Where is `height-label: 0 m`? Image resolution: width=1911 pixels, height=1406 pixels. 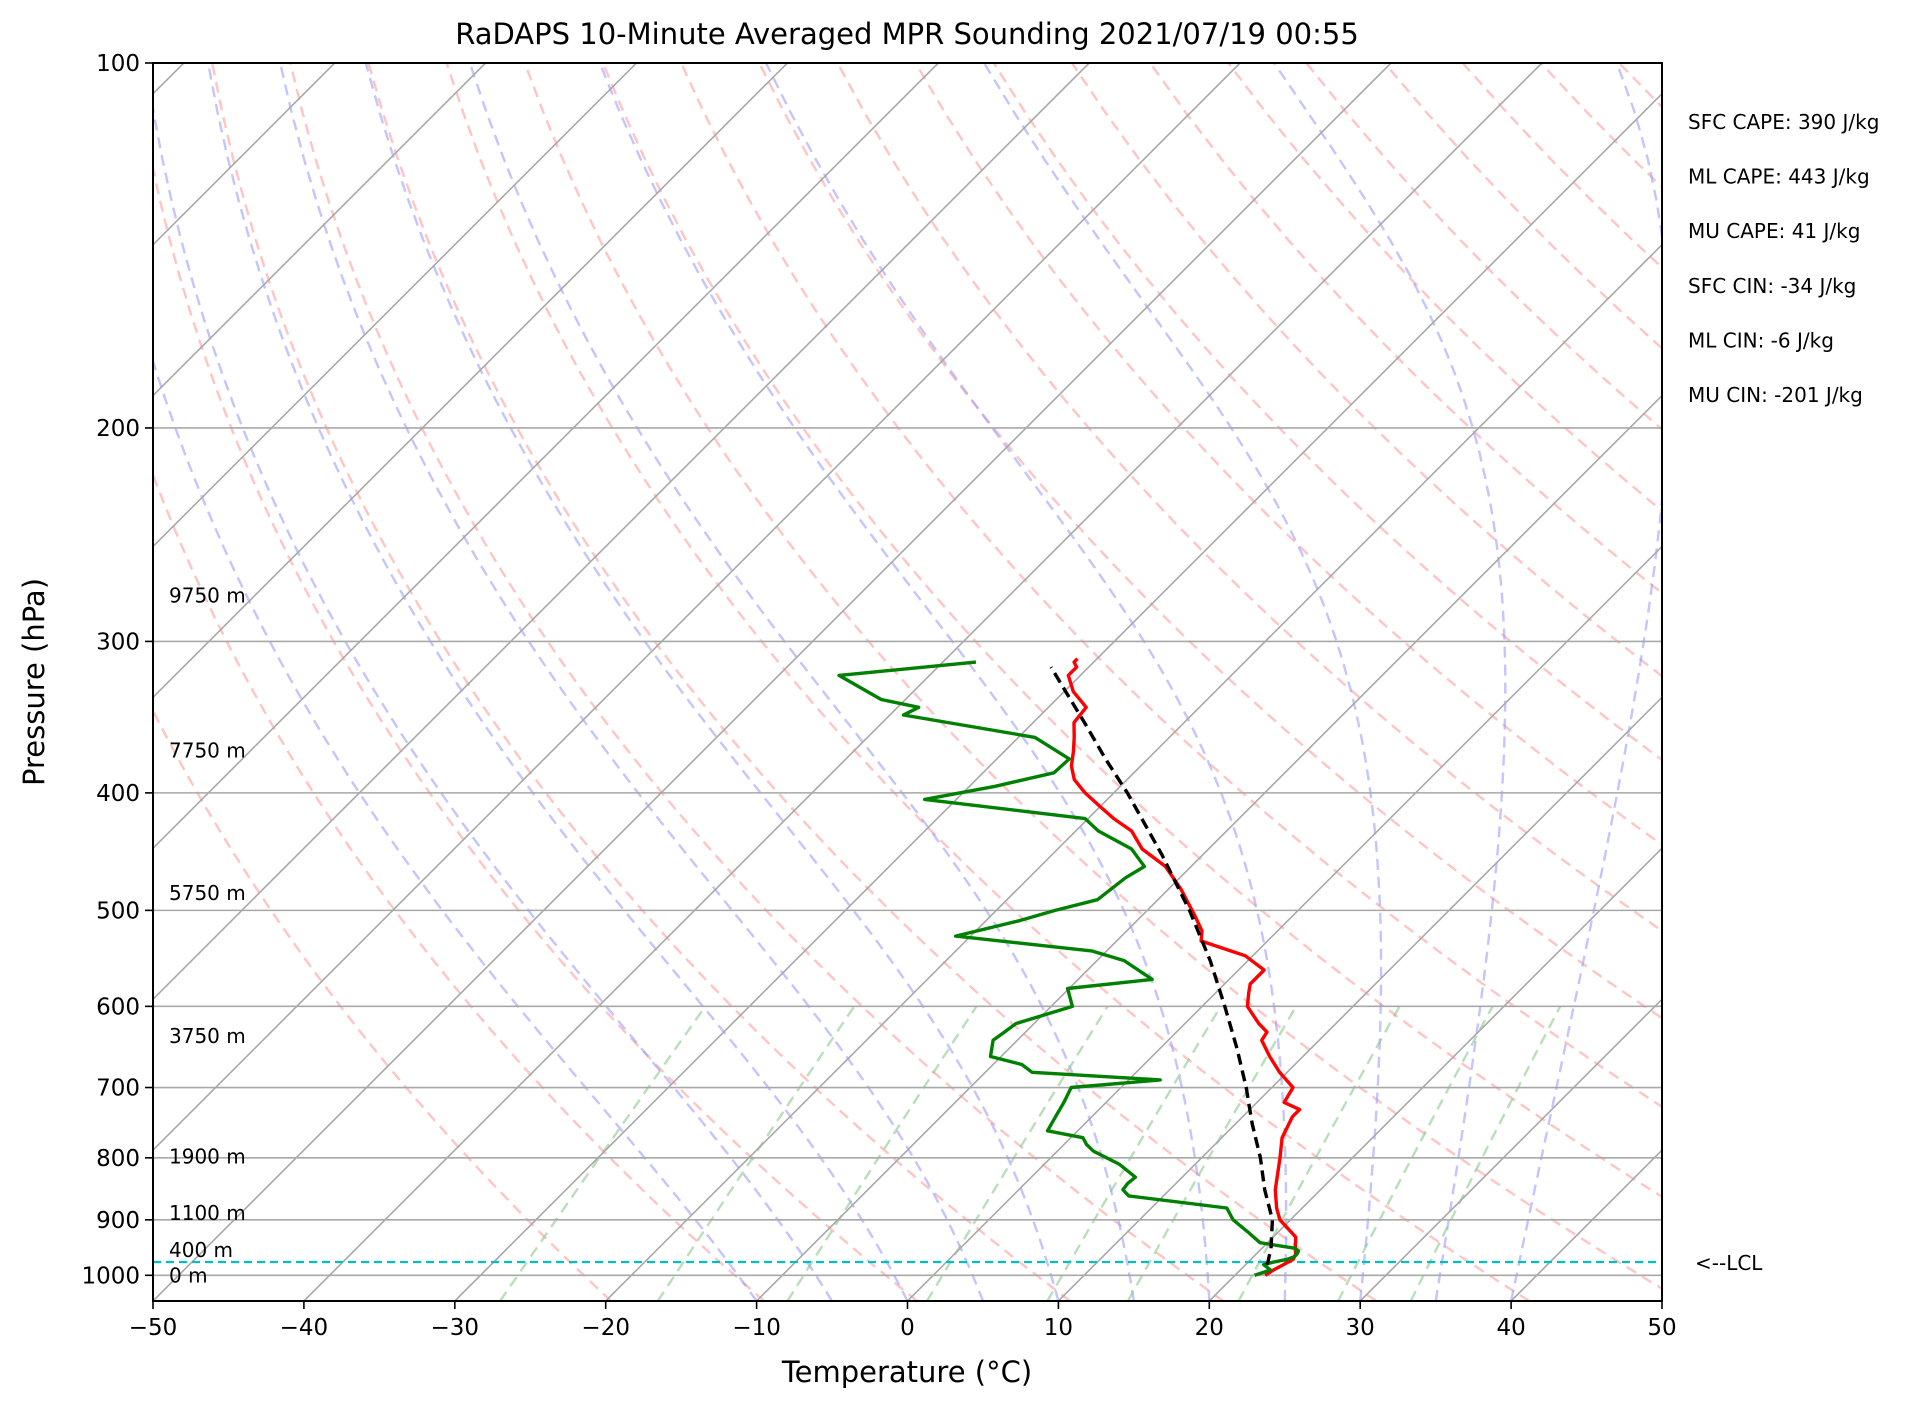 height-label: 0 m is located at coordinates (188, 1275).